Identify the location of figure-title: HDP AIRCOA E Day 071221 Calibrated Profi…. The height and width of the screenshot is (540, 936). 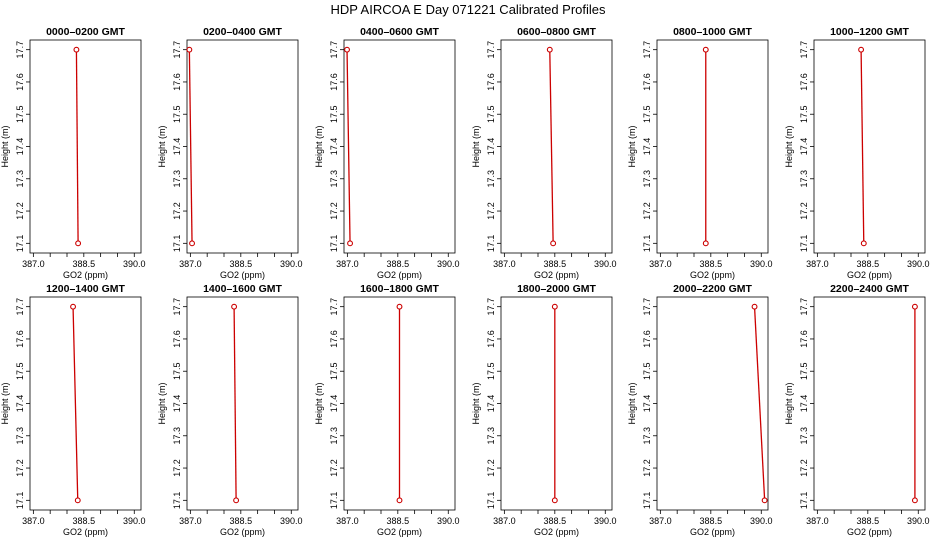
(468, 9).